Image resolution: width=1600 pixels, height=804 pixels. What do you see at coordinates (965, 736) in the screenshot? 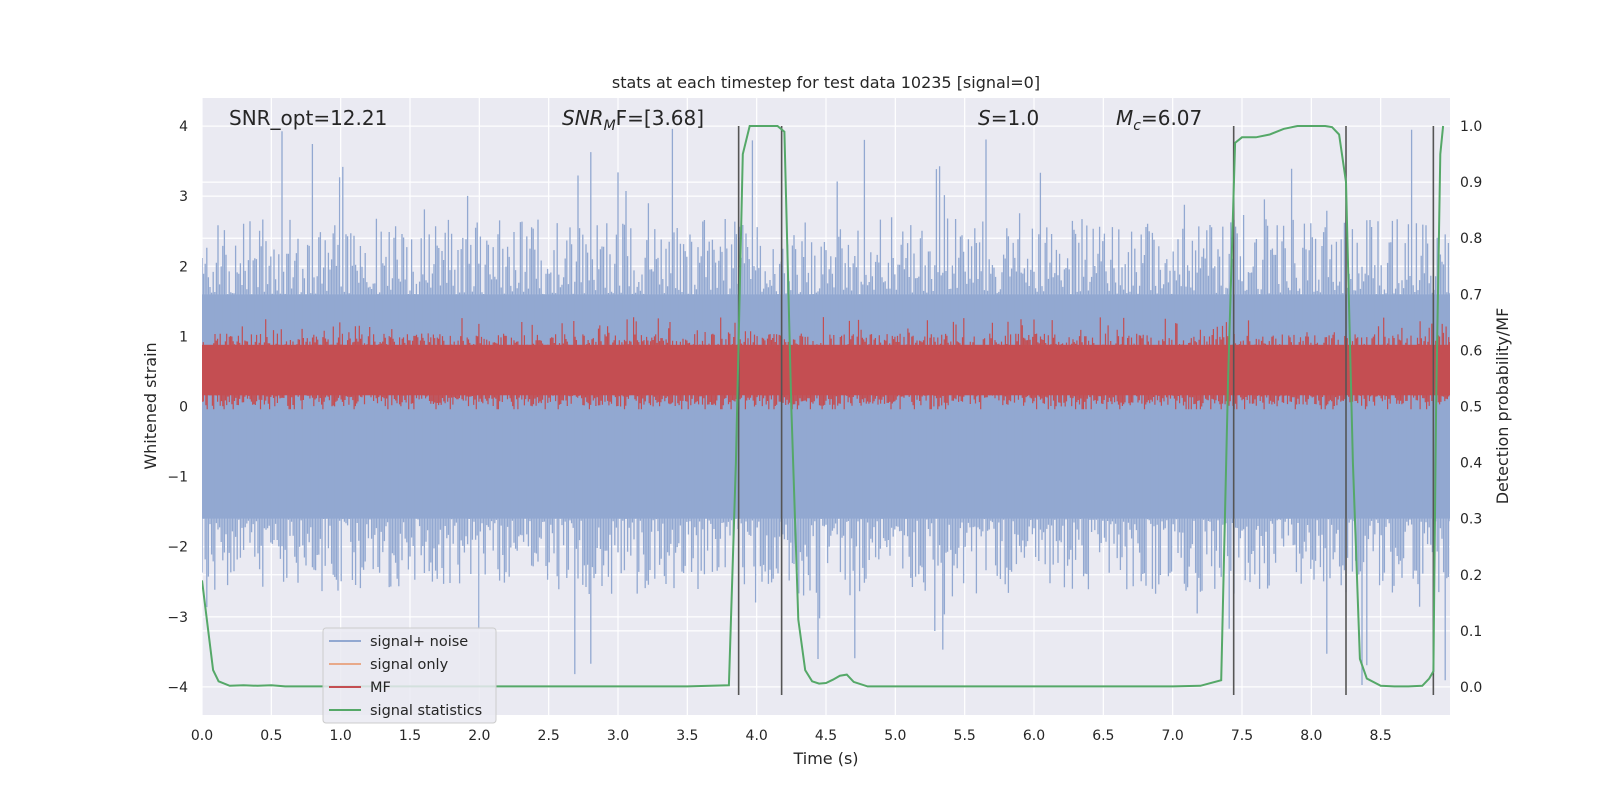
I see `x-tick-label: 5.5` at bounding box center [965, 736].